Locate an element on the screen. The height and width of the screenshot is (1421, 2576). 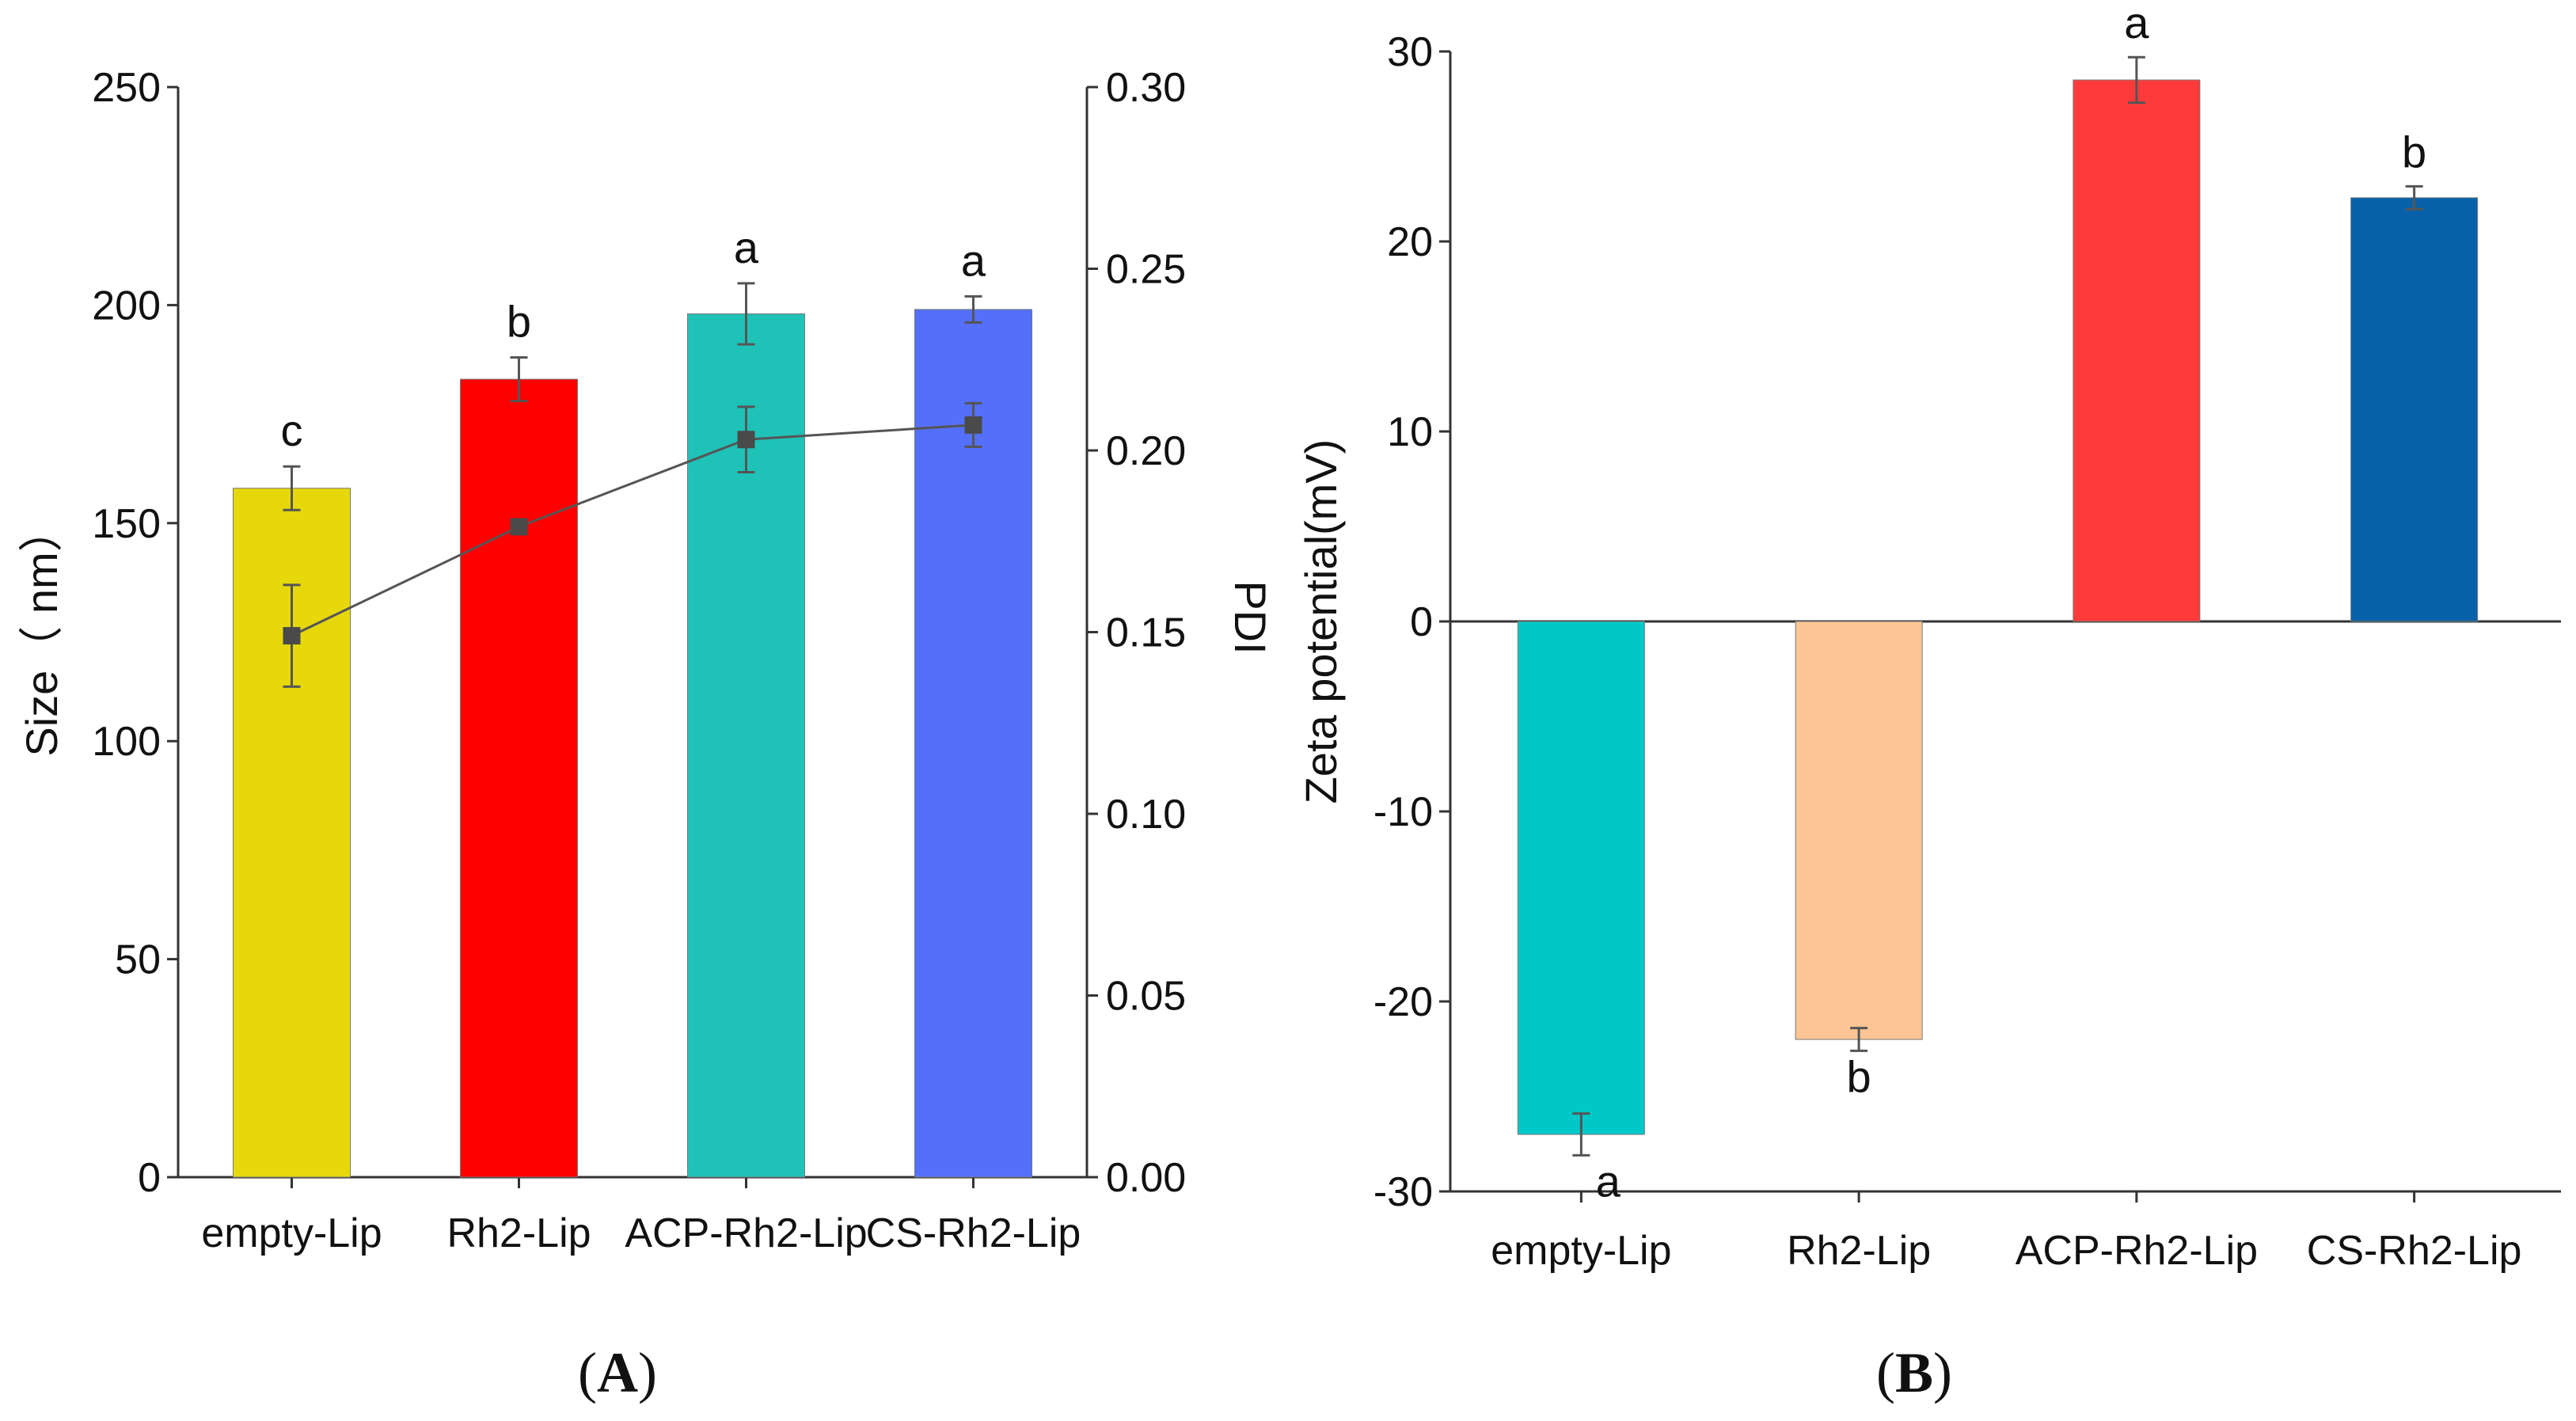
y-tick-label-left: 100 is located at coordinates (127, 742).